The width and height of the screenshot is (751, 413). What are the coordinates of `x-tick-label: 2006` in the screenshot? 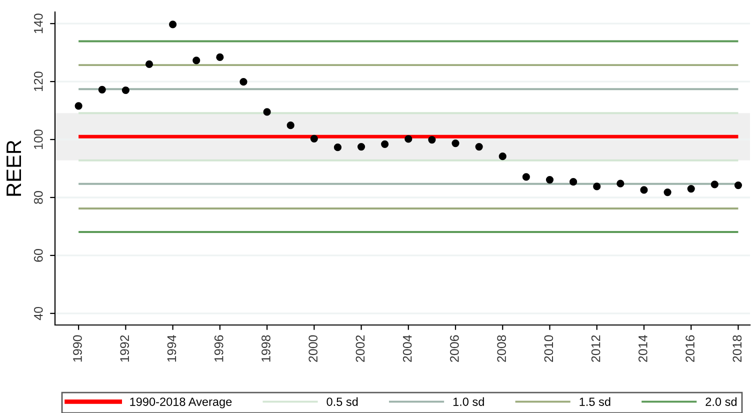 It's located at (454, 348).